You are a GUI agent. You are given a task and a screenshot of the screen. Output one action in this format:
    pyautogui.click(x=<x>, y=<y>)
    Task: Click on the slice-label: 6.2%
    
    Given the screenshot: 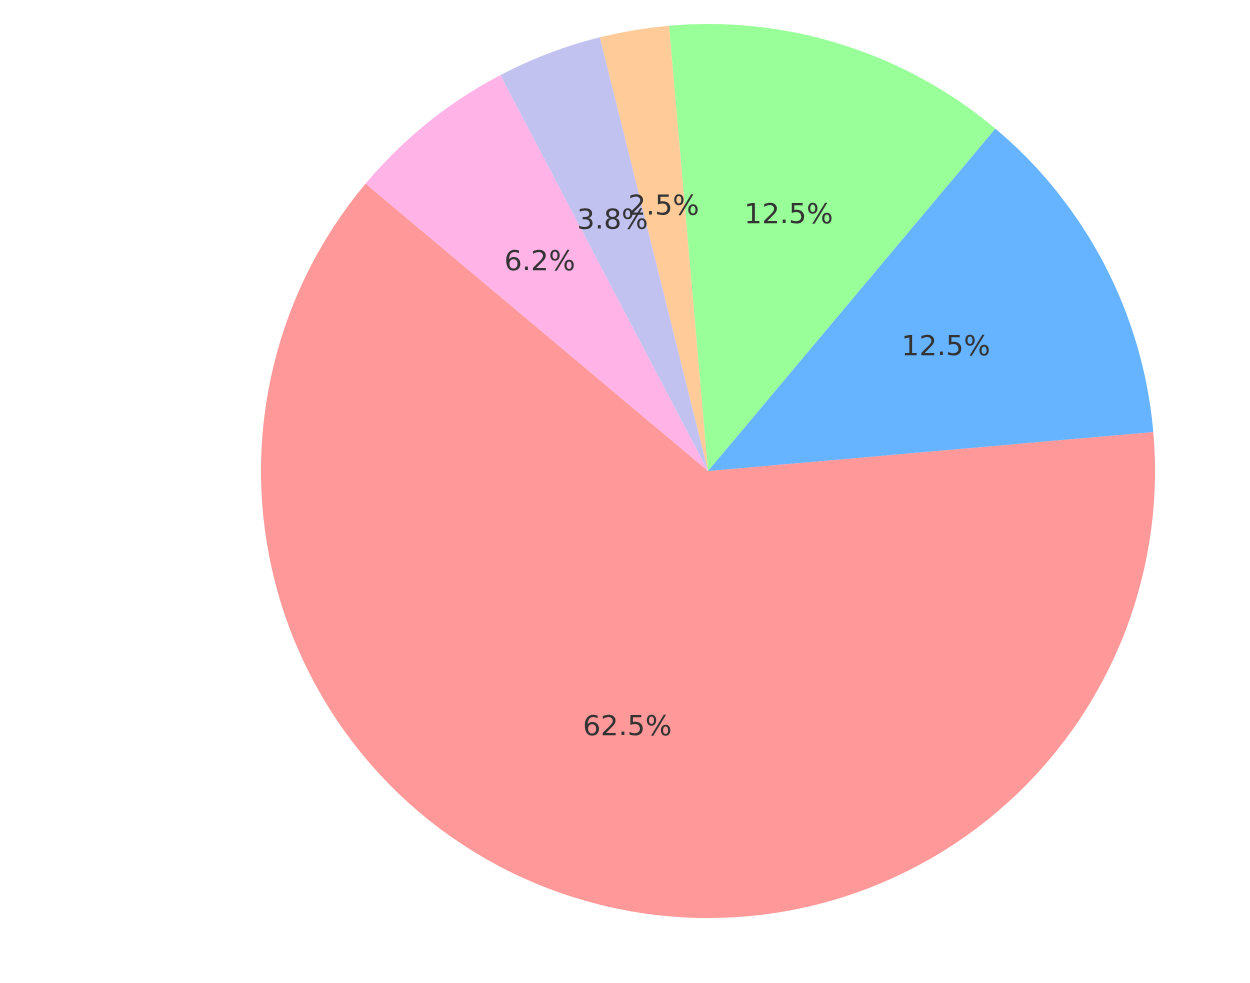 What is the action you would take?
    pyautogui.click(x=539, y=260)
    